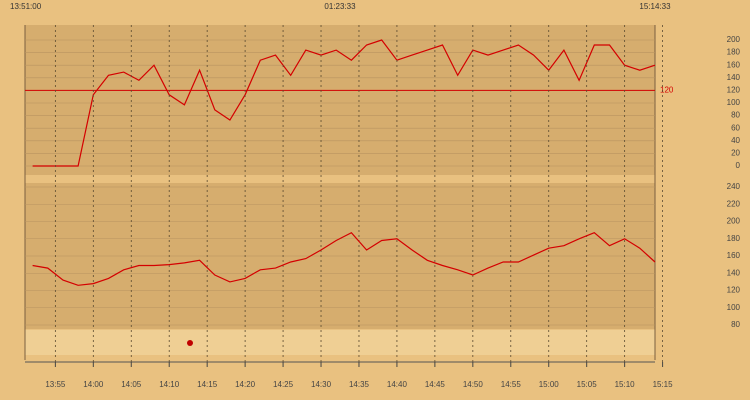  What do you see at coordinates (340, 342) in the screenshot?
I see `event-strip` at bounding box center [340, 342].